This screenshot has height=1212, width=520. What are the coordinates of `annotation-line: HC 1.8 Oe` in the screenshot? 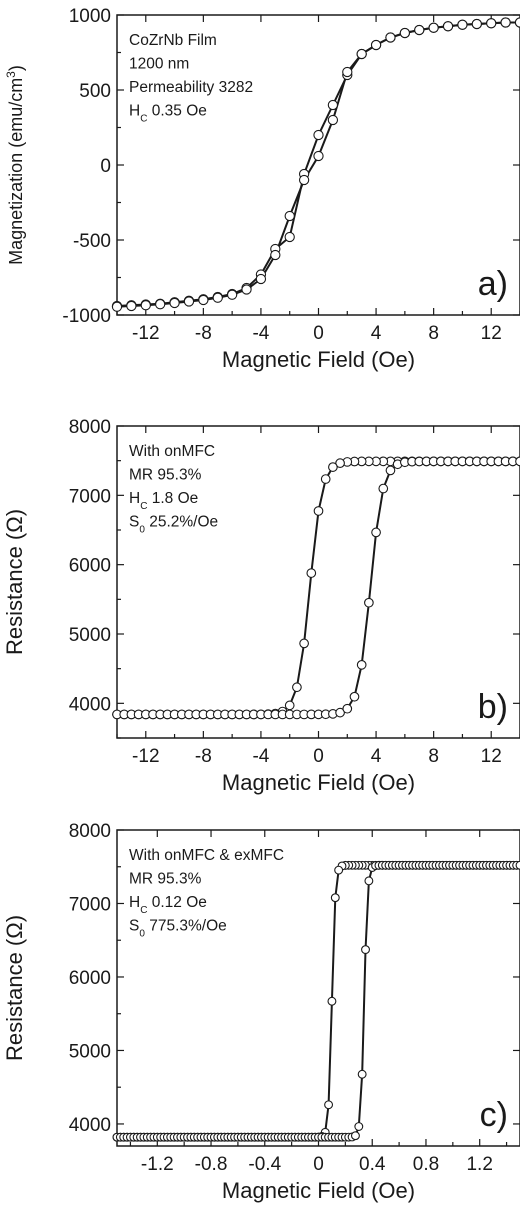 It's located at (163, 501).